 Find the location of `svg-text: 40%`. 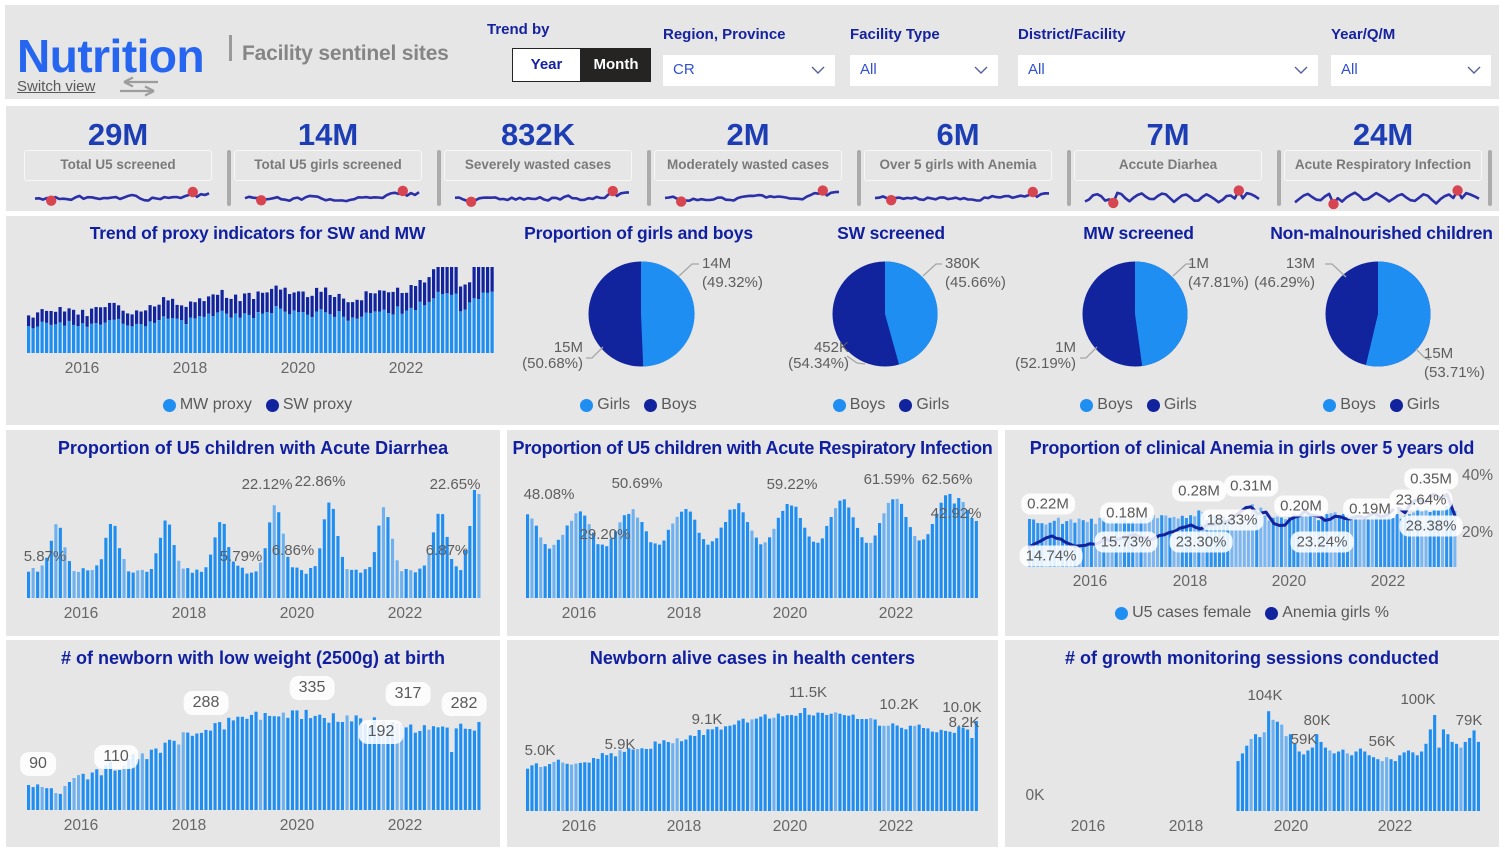

svg-text: 40% is located at coordinates (1477, 475).